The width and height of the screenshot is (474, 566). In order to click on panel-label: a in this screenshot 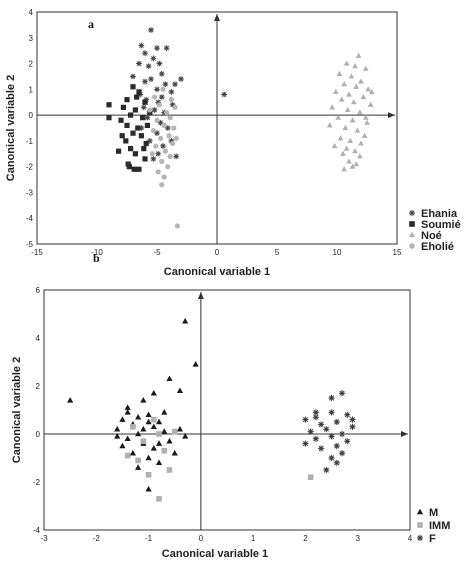, I will do `click(91, 24)`.